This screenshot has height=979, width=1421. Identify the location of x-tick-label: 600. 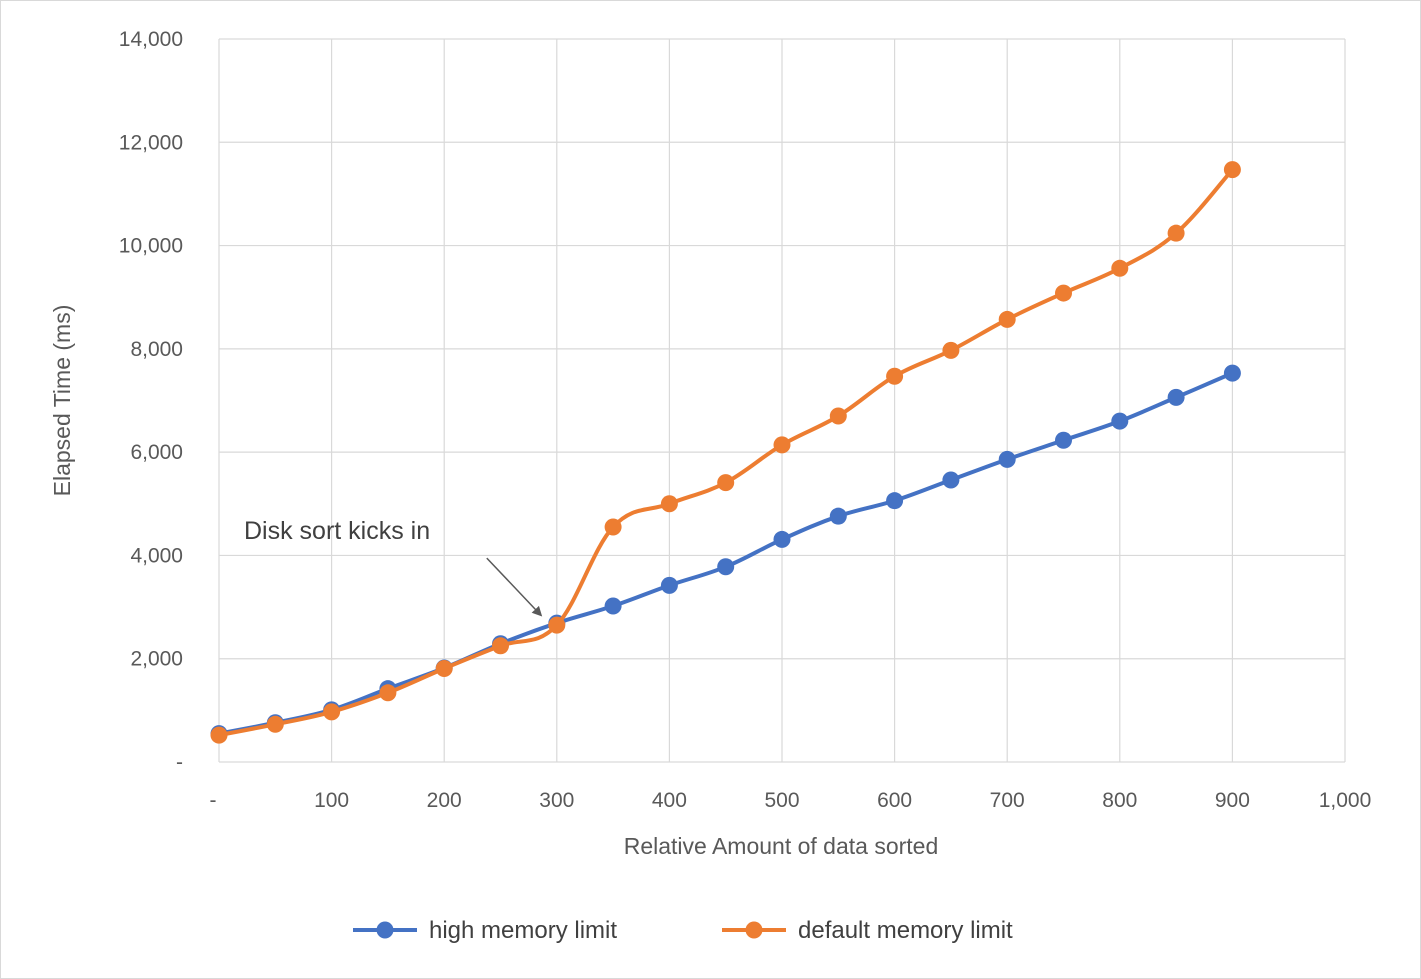
(894, 800).